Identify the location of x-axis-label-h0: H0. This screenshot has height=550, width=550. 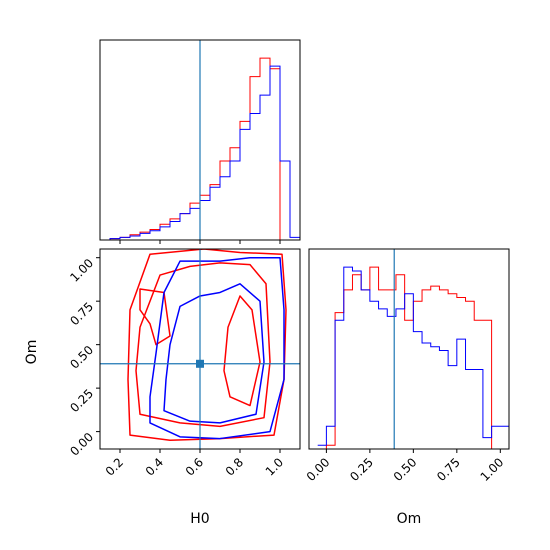
(199, 519).